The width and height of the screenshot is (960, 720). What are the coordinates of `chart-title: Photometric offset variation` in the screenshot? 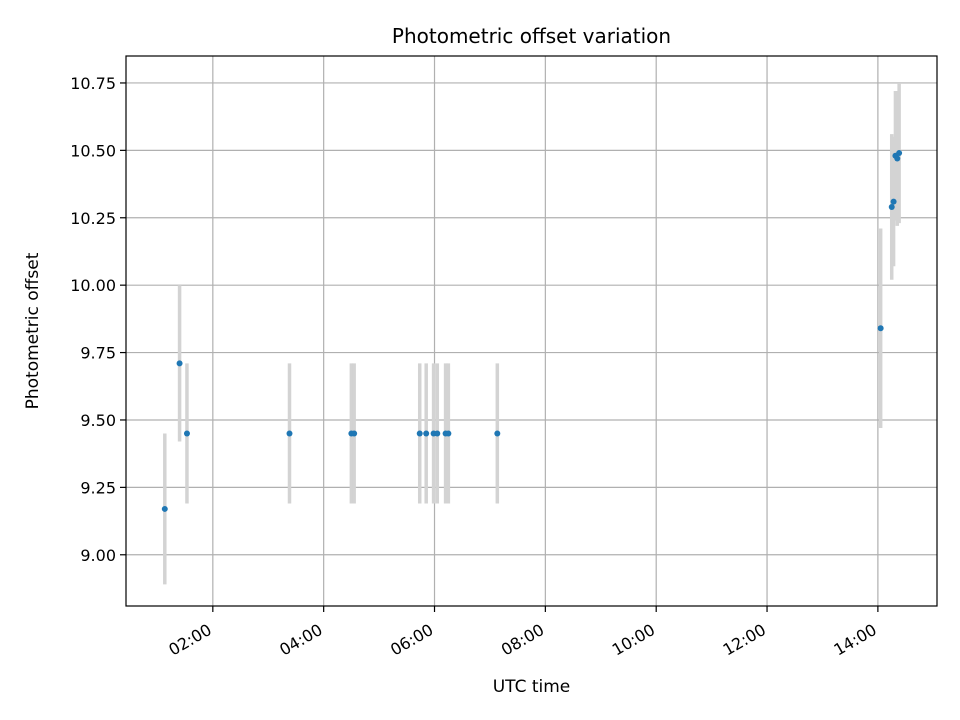 It's located at (531, 36).